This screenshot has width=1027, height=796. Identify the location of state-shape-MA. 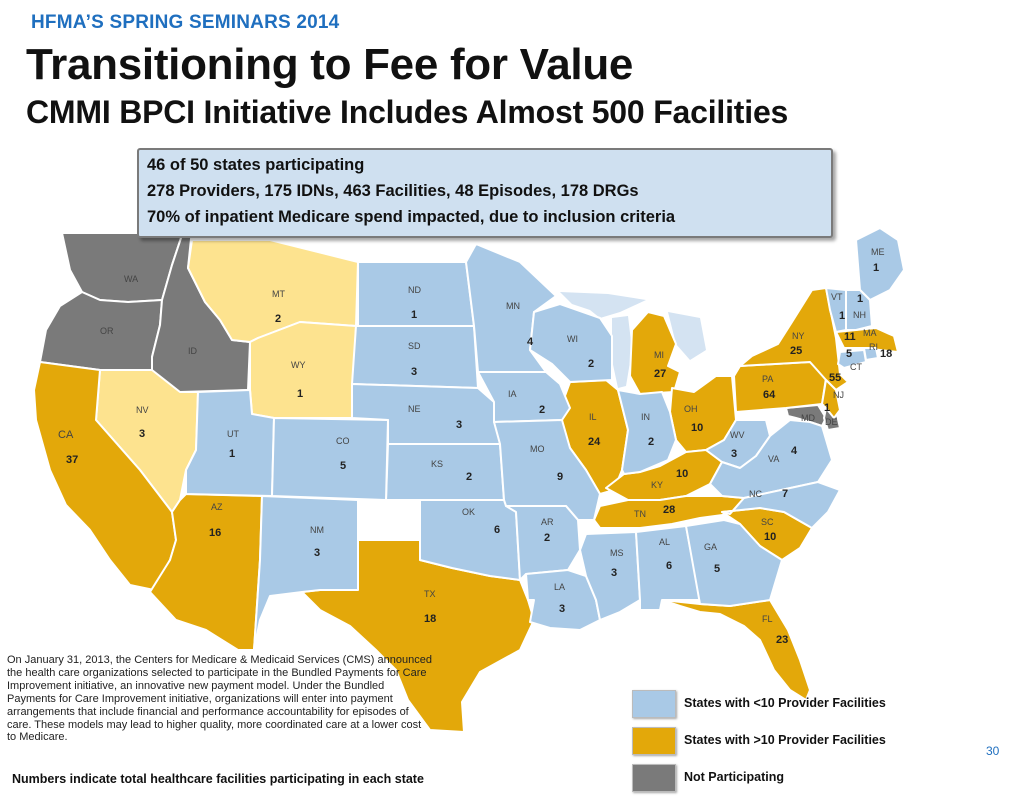
(867, 340).